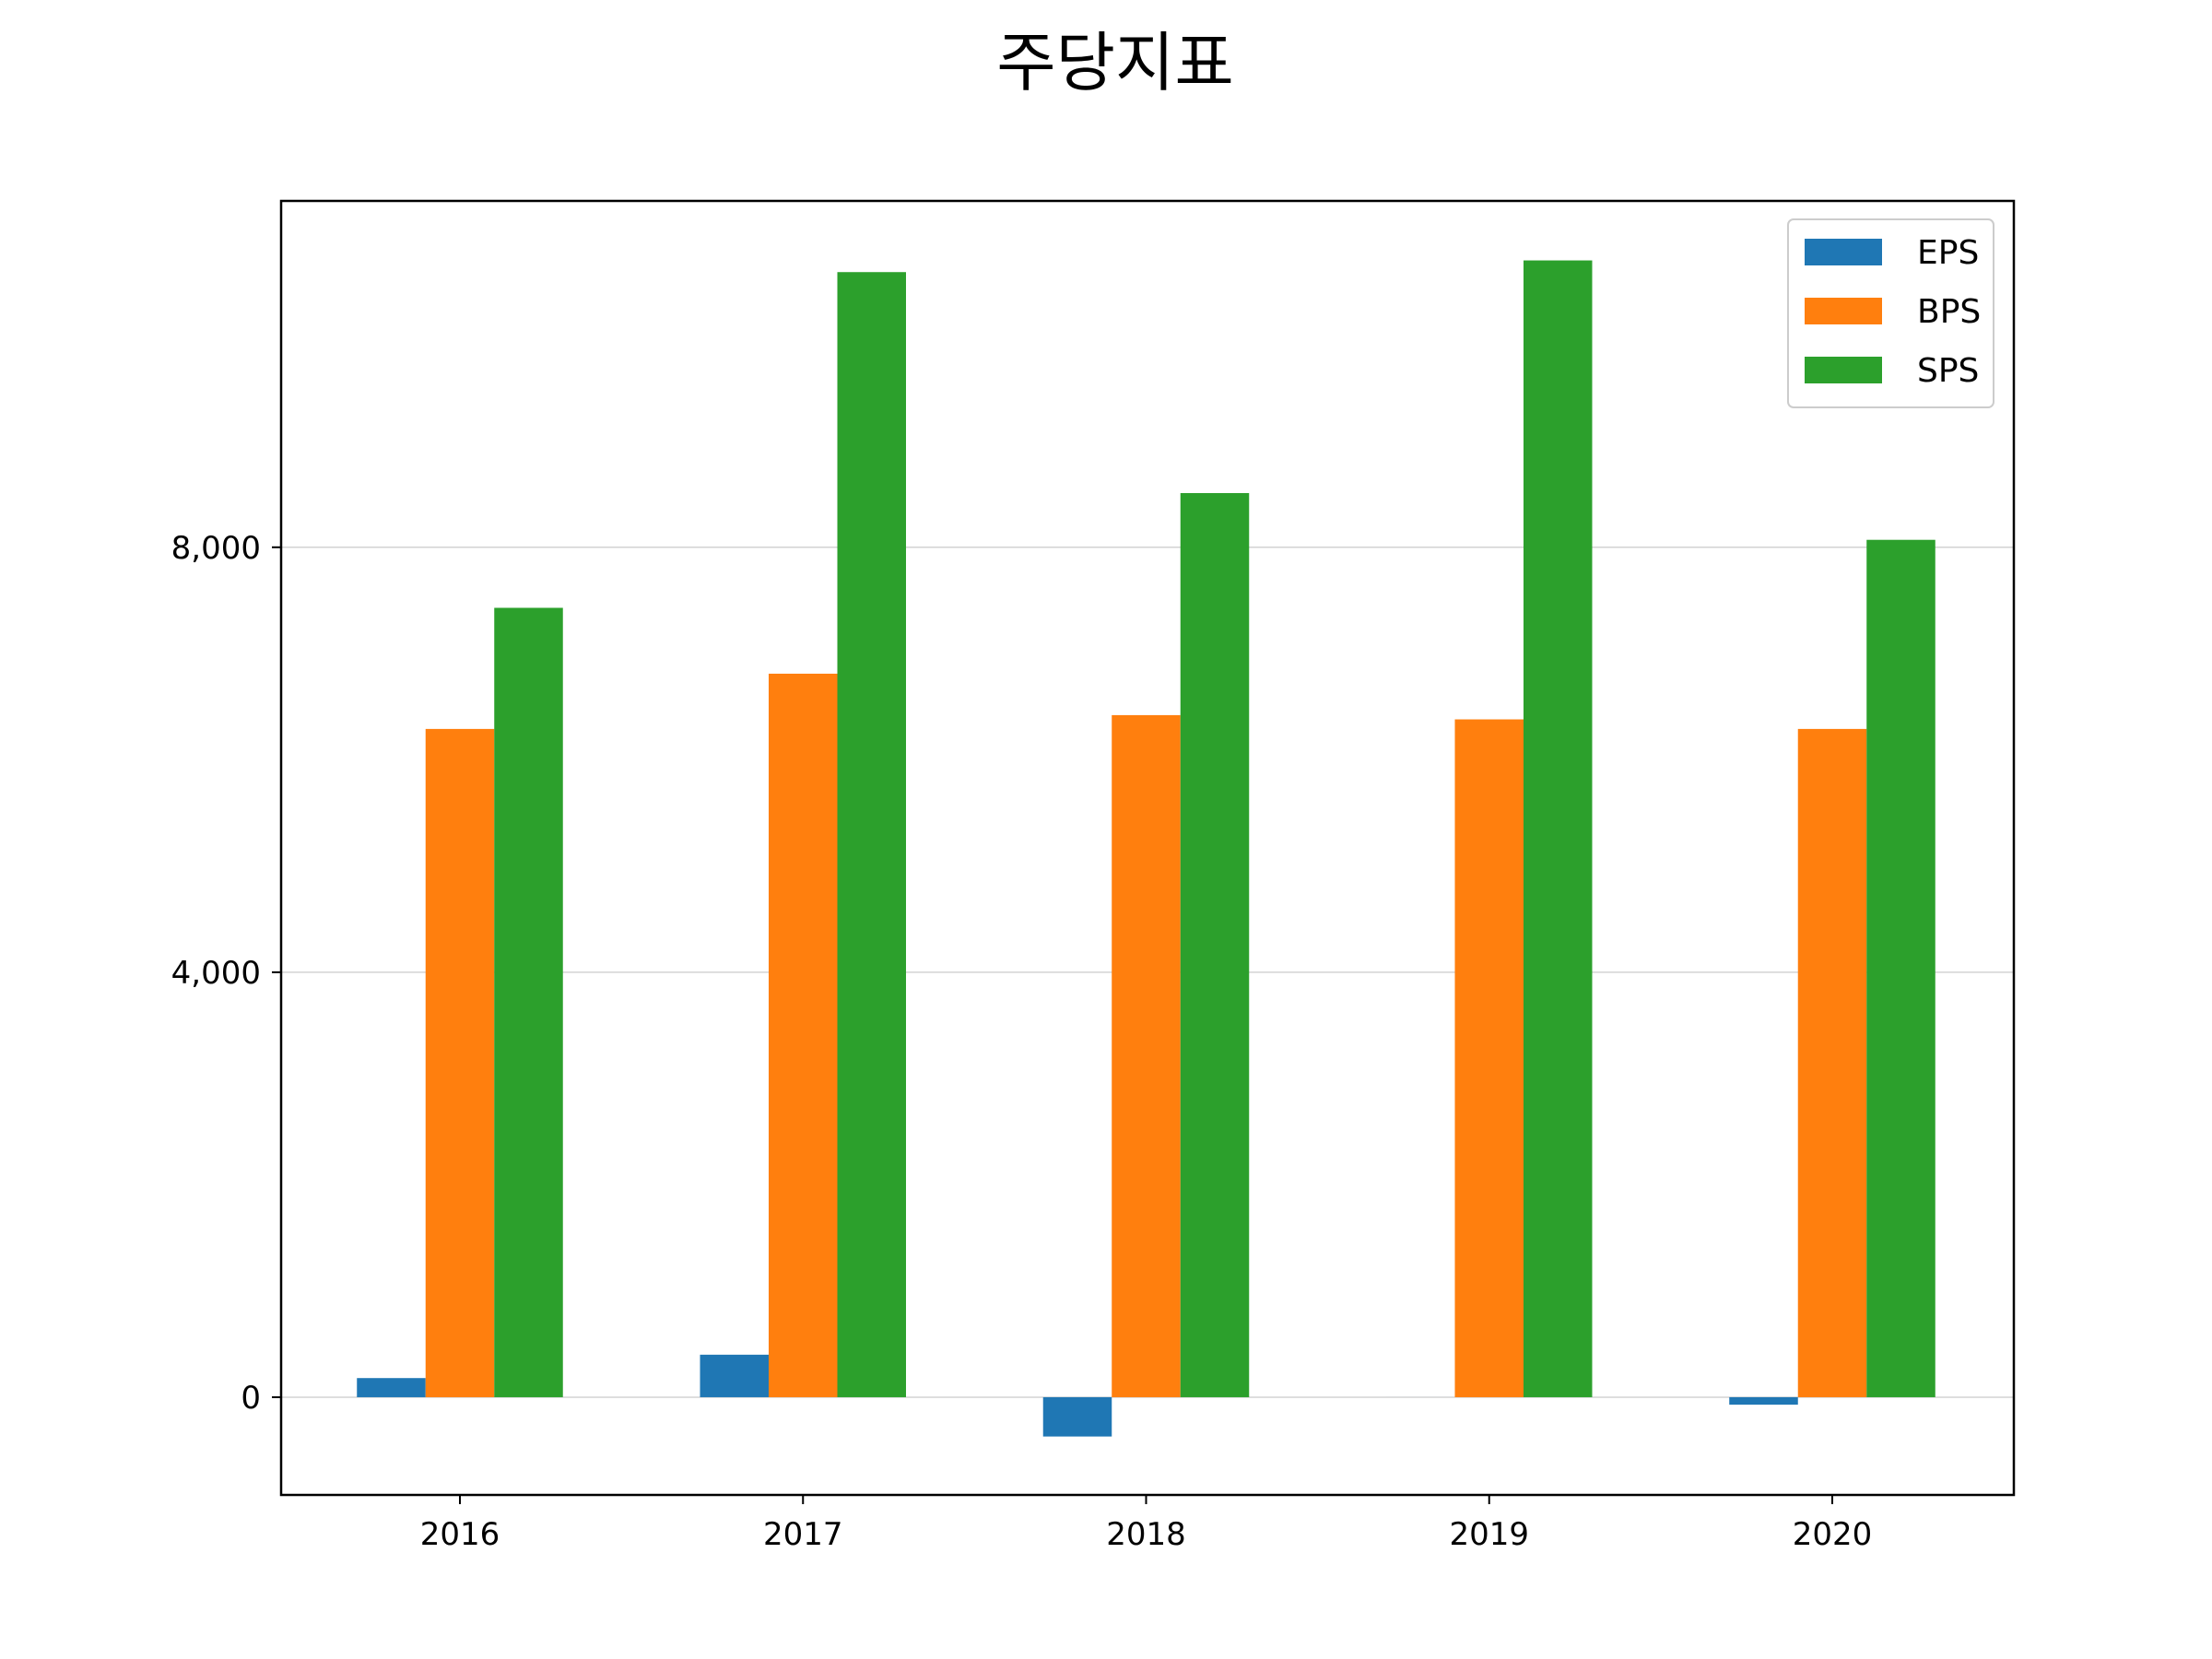  Describe the element at coordinates (1215, 944) in the screenshot. I see `bar-sps-2018` at that location.